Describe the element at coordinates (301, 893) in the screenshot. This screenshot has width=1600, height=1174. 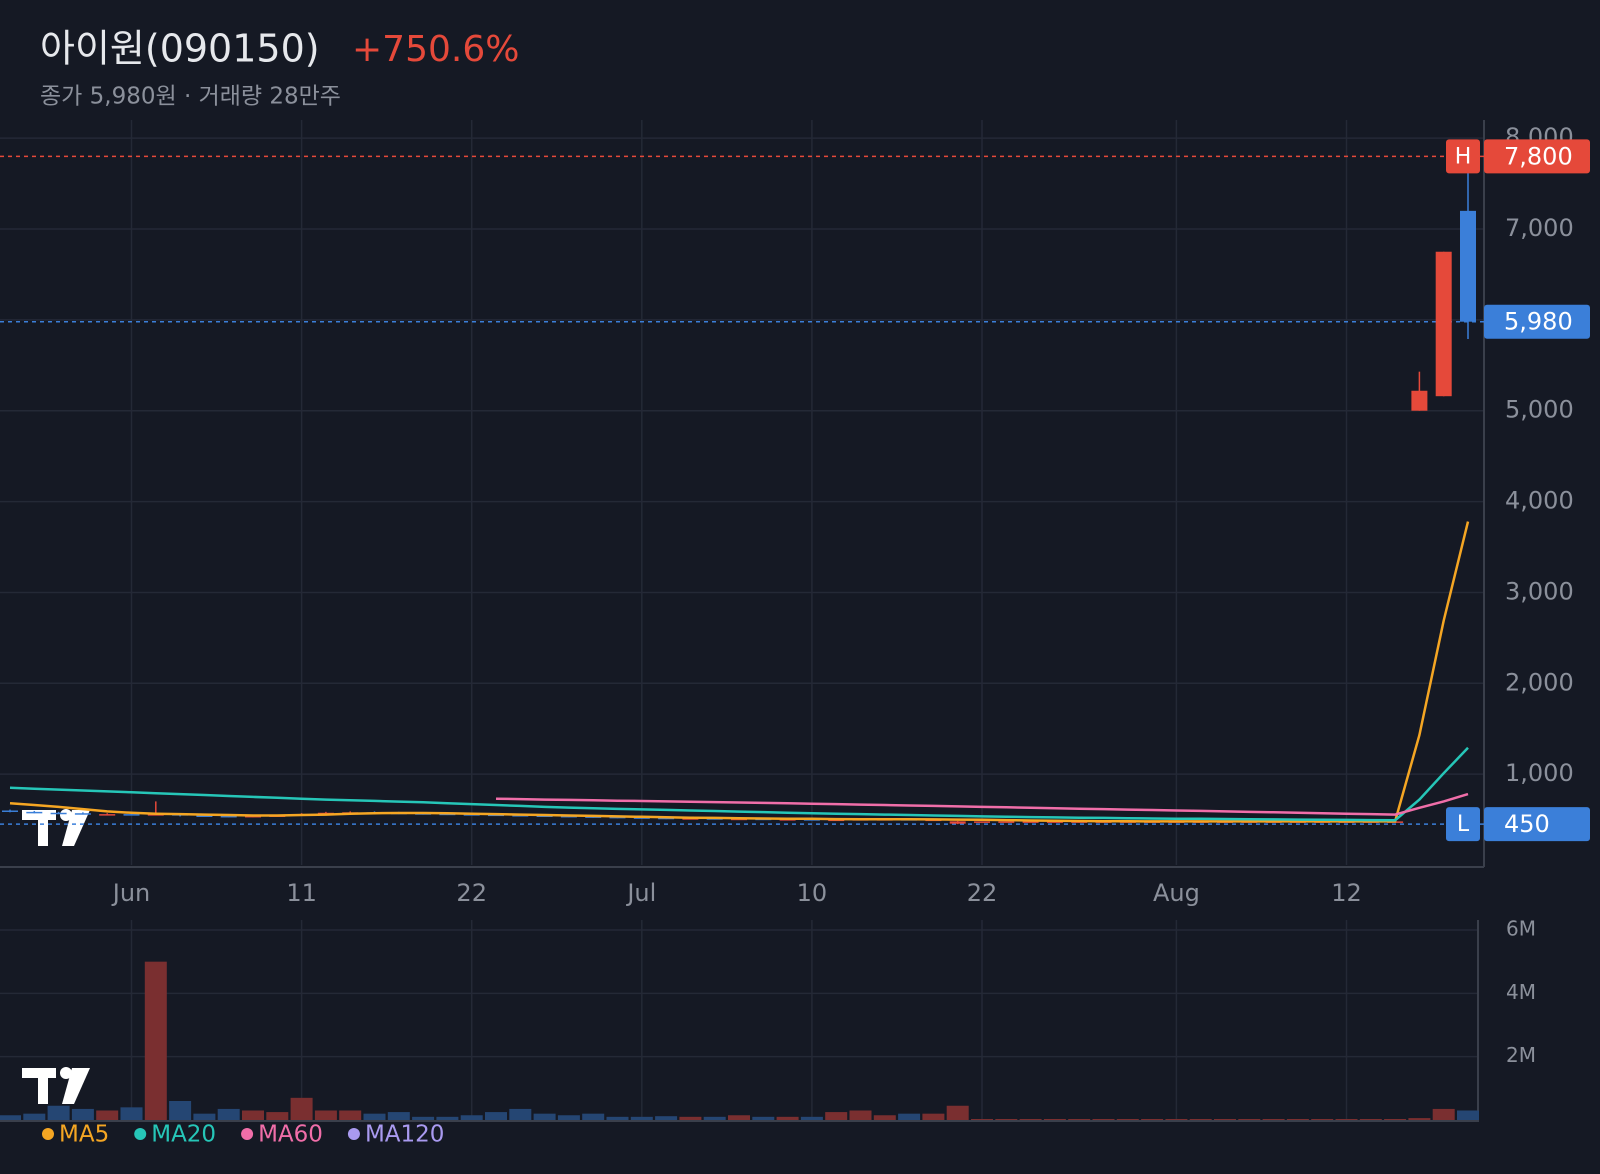
I see `x-tick-label: 11` at that location.